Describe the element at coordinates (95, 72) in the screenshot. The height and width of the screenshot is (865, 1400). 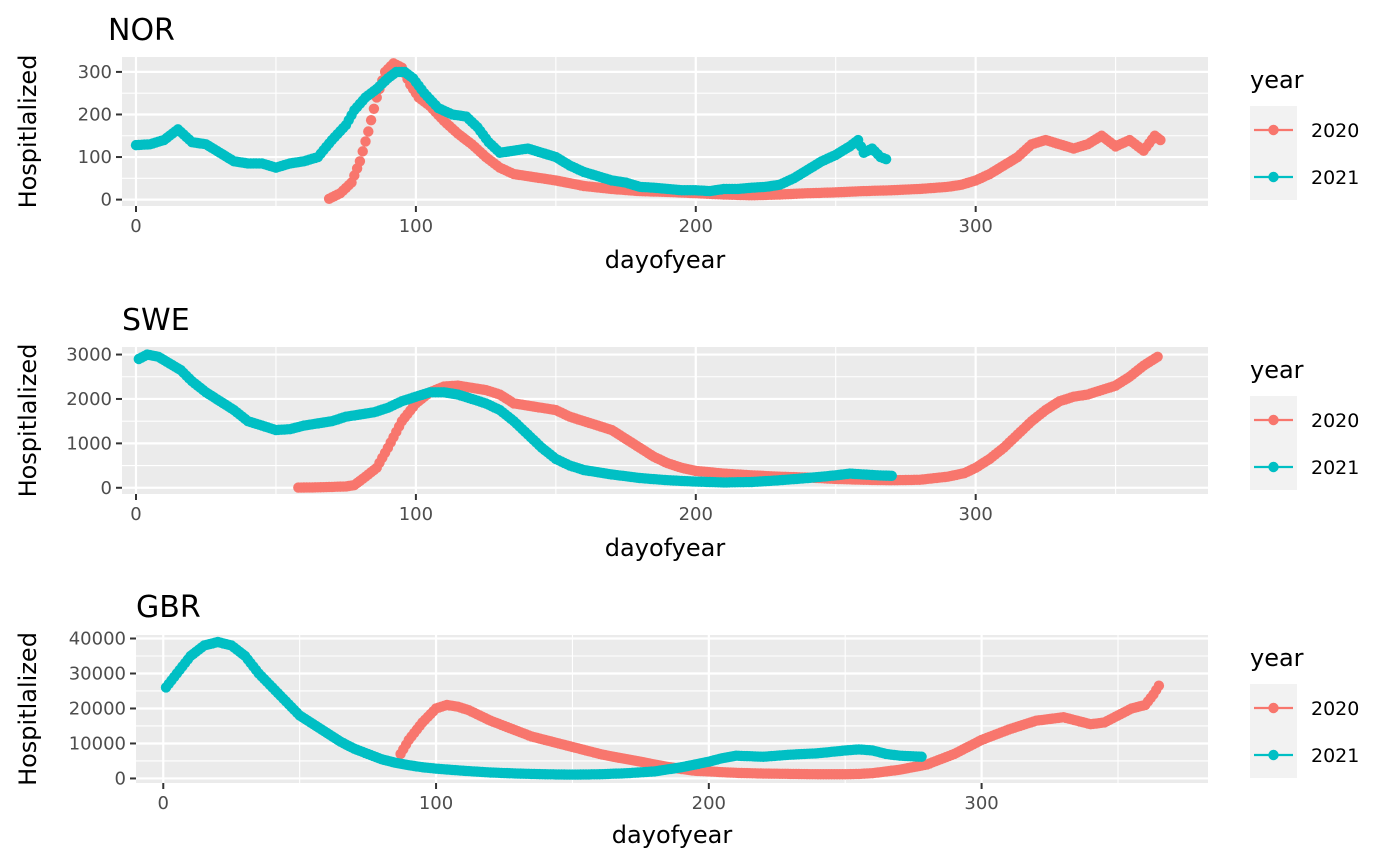
I see `y-tick-label: 300` at that location.